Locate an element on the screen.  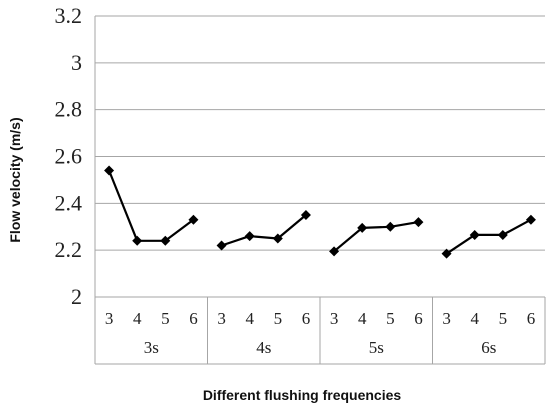
series-line-5s is located at coordinates (376, 237).